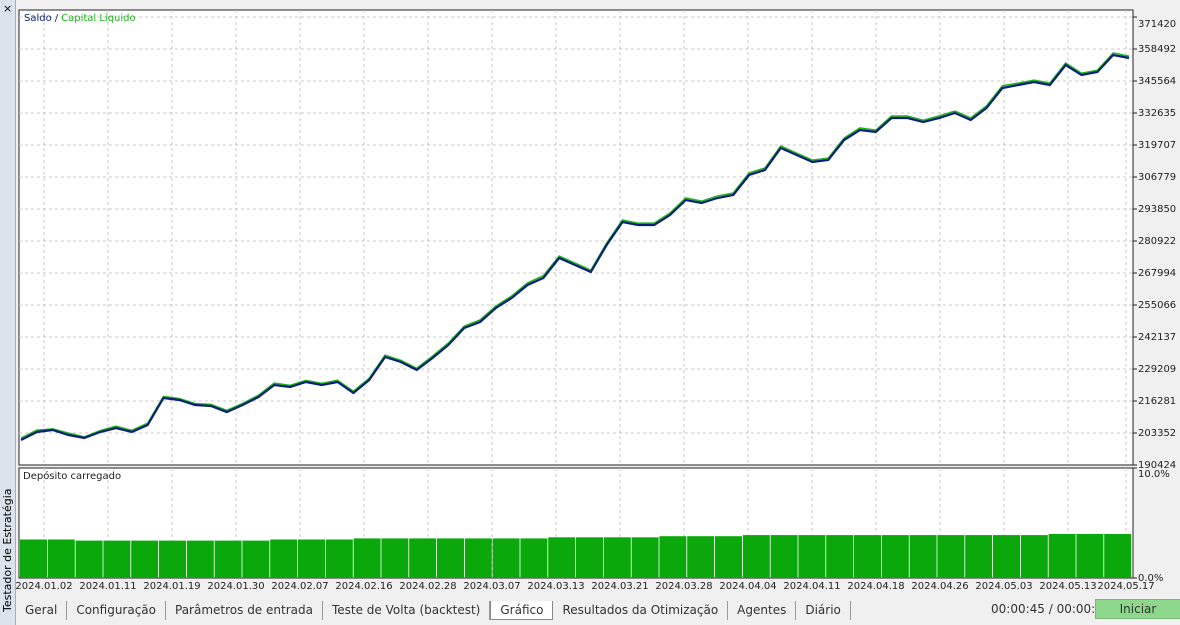 This screenshot has height=625, width=1180. Describe the element at coordinates (811, 586) in the screenshot. I see `x-tick-label: 2024.04.11` at that location.